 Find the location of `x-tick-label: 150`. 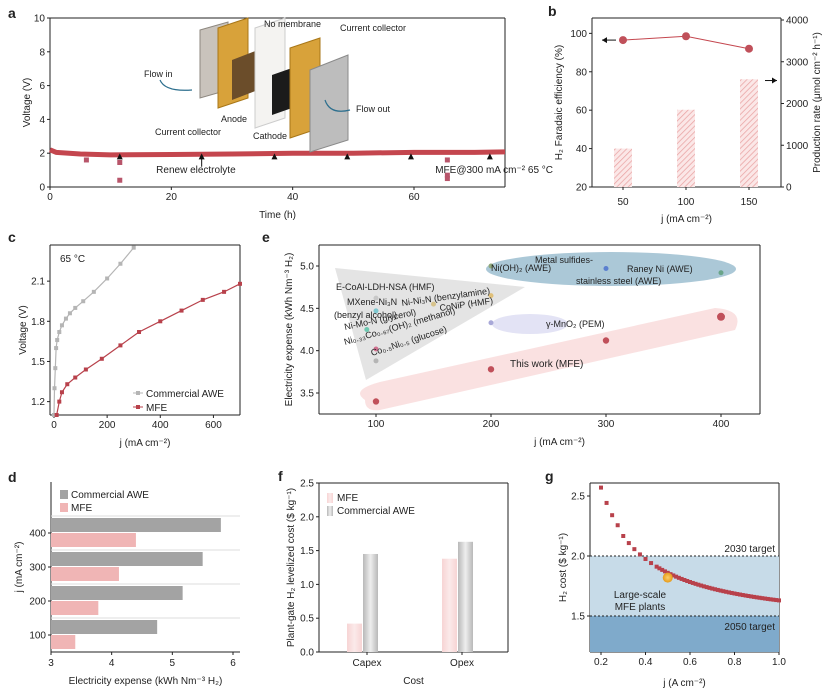

x-tick-label: 150 is located at coordinates (749, 202).